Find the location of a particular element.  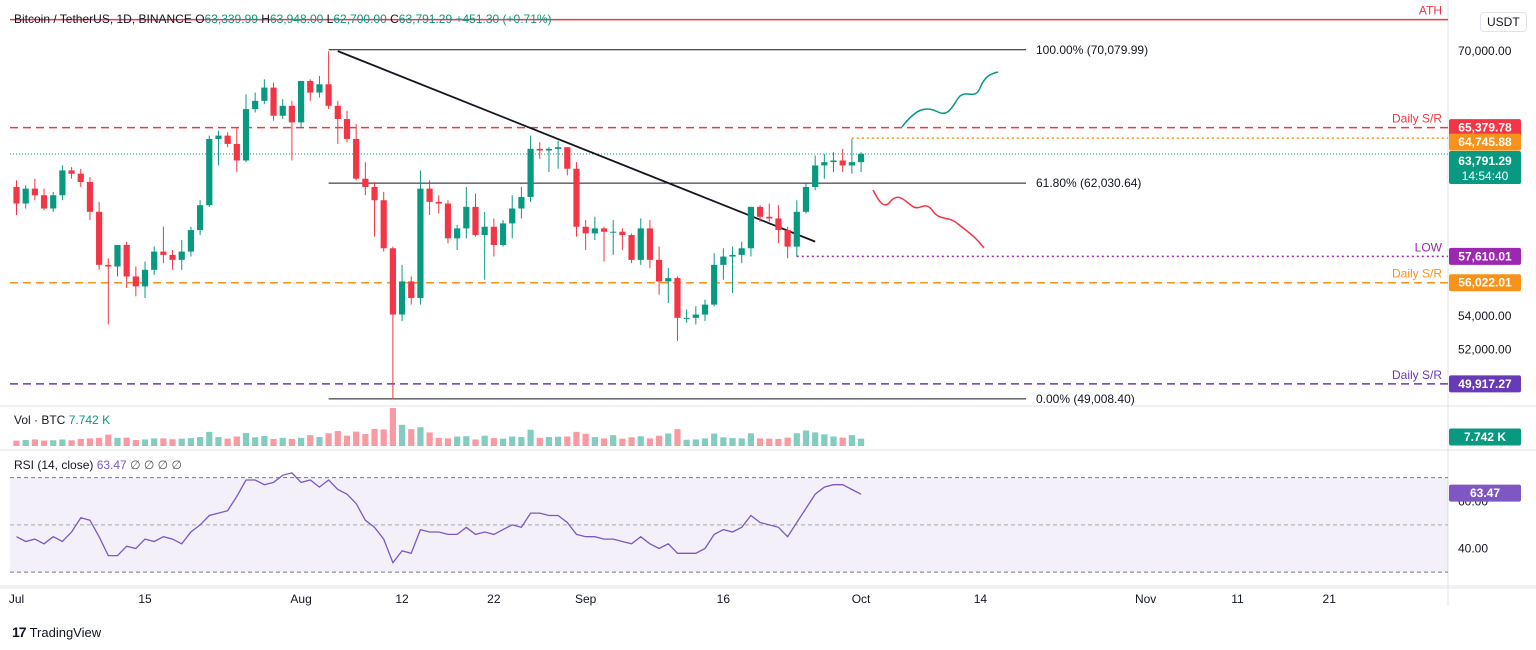

low-value: 62,700.00 is located at coordinates (360, 19).